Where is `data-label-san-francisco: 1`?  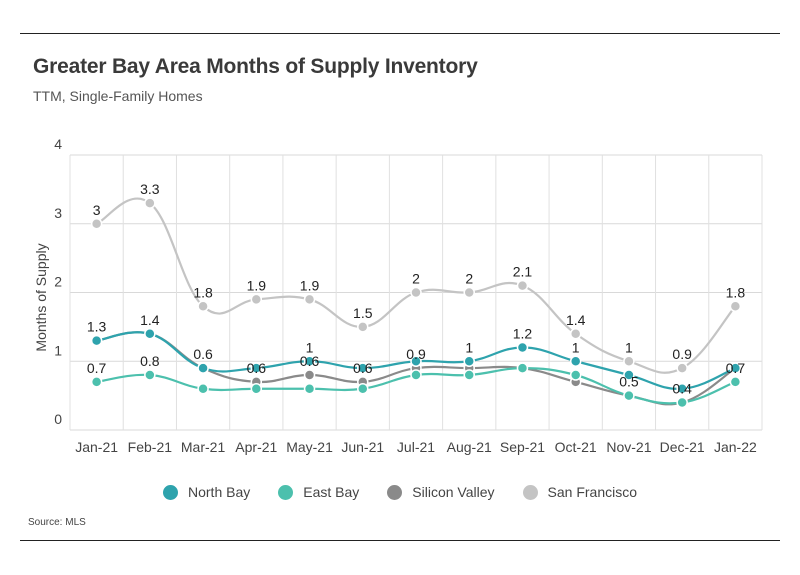 data-label-san-francisco: 1 is located at coordinates (629, 347).